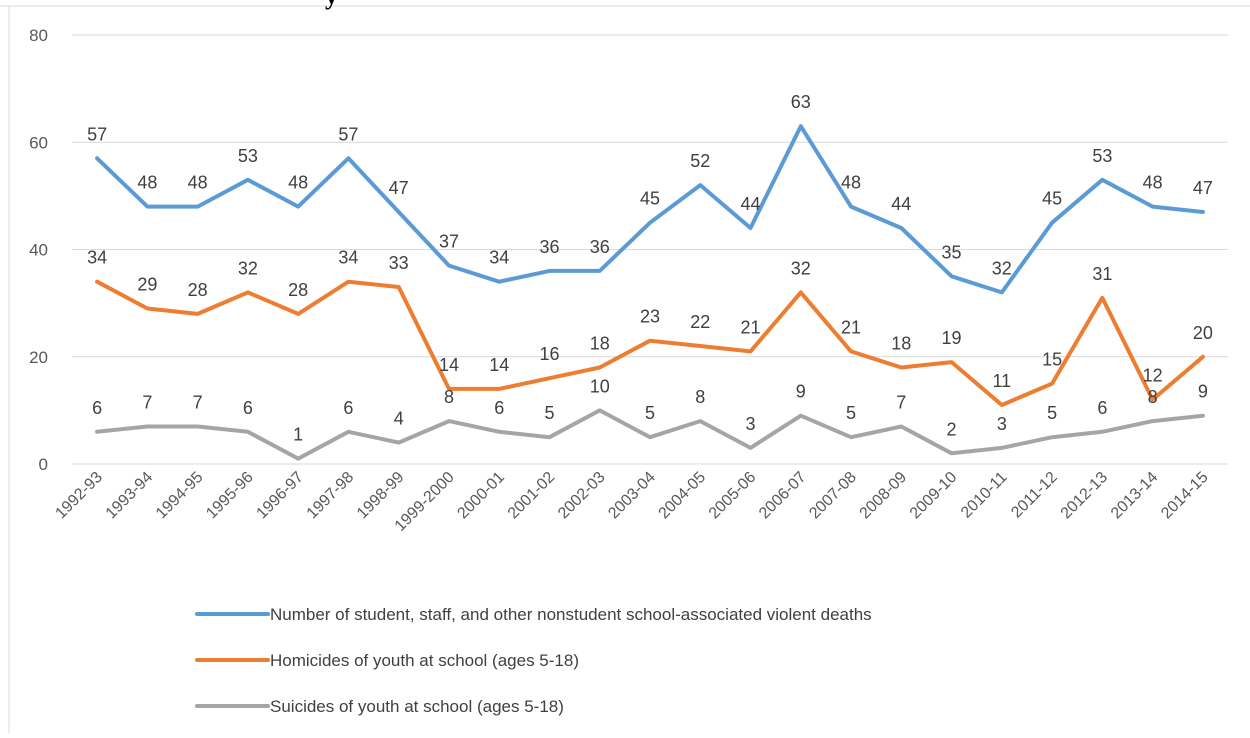  What do you see at coordinates (1052, 360) in the screenshot?
I see `data-label: 15` at bounding box center [1052, 360].